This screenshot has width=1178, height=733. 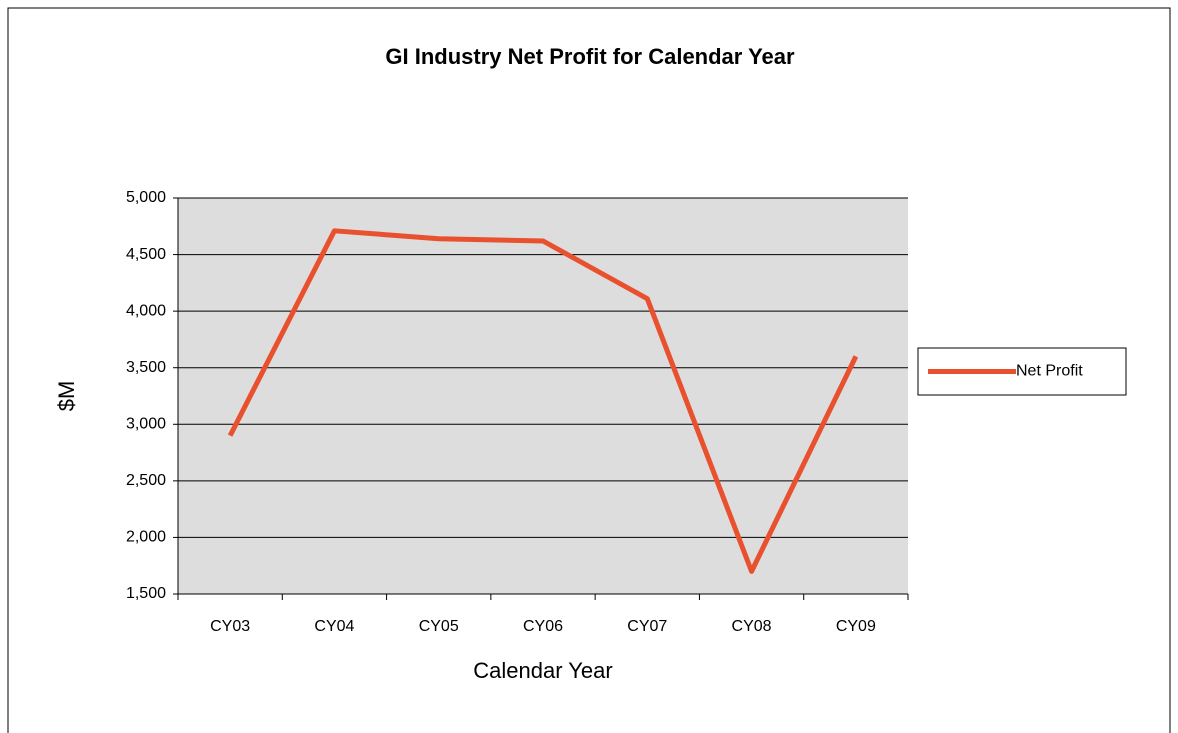 What do you see at coordinates (543, 626) in the screenshot?
I see `x-tick-label: CY06` at bounding box center [543, 626].